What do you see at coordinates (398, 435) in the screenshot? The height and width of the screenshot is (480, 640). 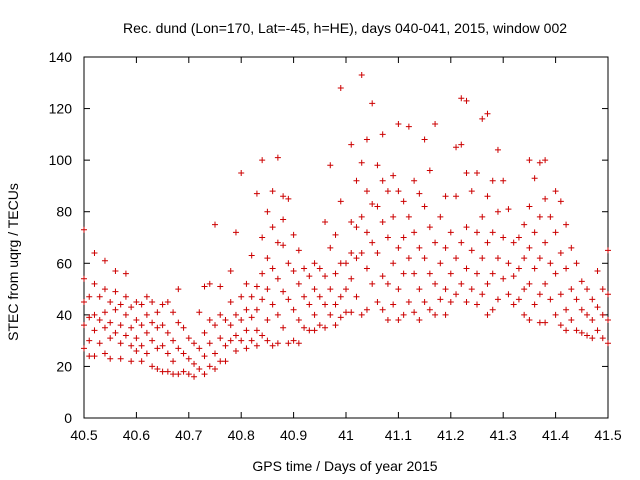 I see `x-tick-label: 41.1` at bounding box center [398, 435].